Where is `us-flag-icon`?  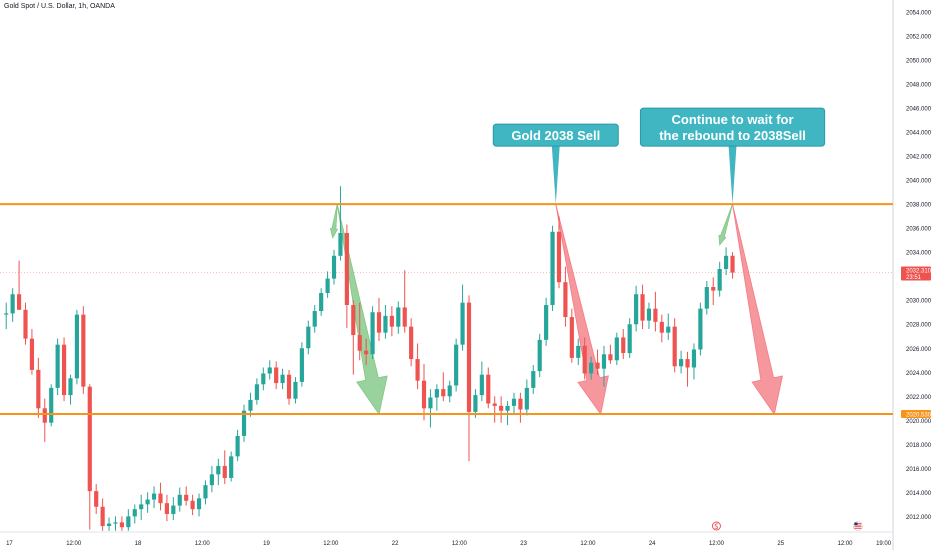 us-flag-icon is located at coordinates (858, 526).